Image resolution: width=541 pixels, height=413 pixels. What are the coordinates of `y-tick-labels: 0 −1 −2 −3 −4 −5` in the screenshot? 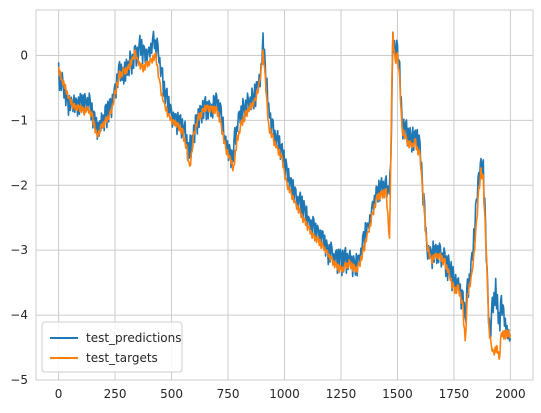 It's located at (19, 217).